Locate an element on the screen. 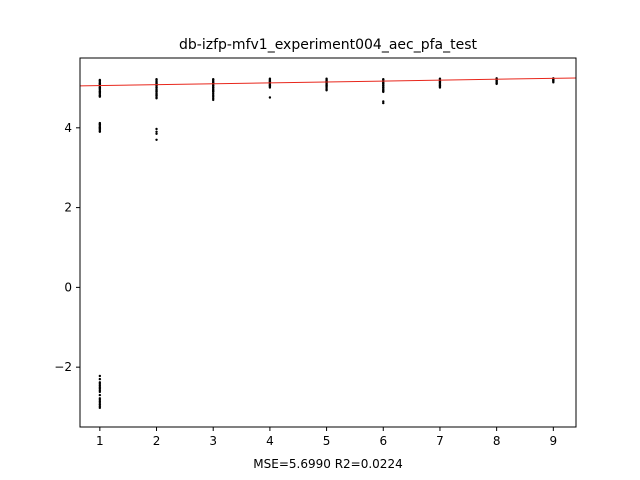  x-tick-label: 9 is located at coordinates (554, 441).